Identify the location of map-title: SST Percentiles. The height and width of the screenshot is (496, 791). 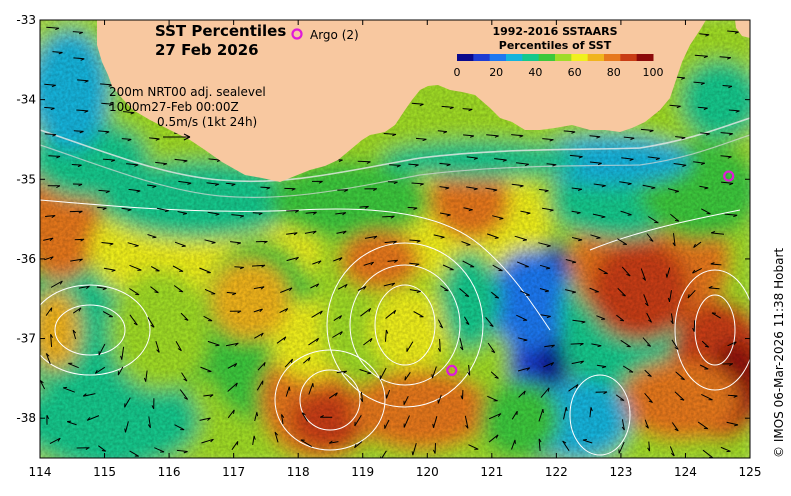
(220, 31).